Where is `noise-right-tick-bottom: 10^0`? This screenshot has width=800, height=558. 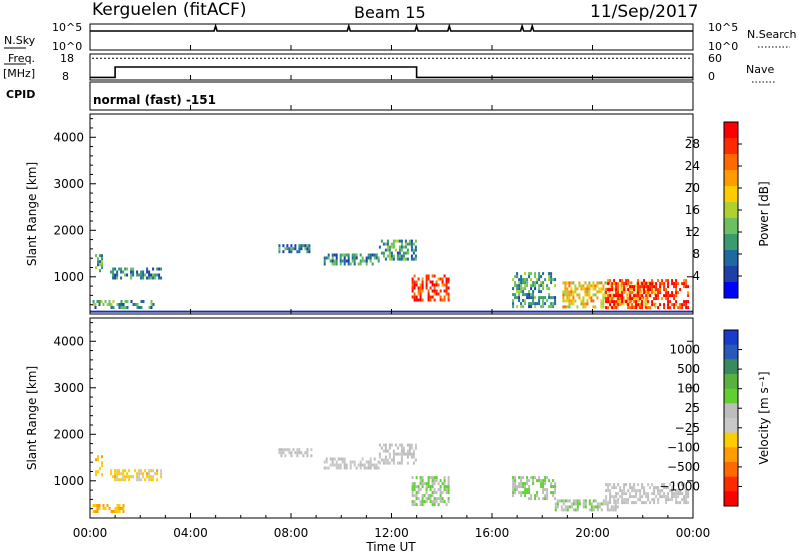 noise-right-tick-bottom: 10^0 is located at coordinates (723, 46).